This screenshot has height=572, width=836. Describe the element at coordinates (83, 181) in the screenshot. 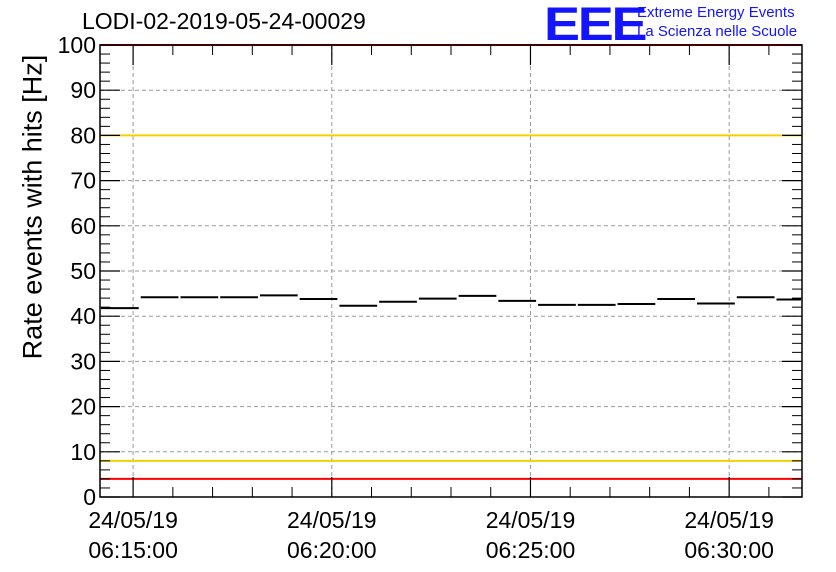

I see `y-tick-label: 70` at that location.